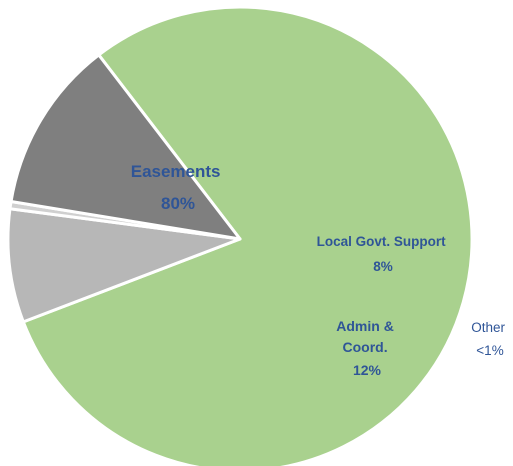 The height and width of the screenshot is (466, 513). I want to click on label-admin-coord-line1: Admin &, so click(365, 326).